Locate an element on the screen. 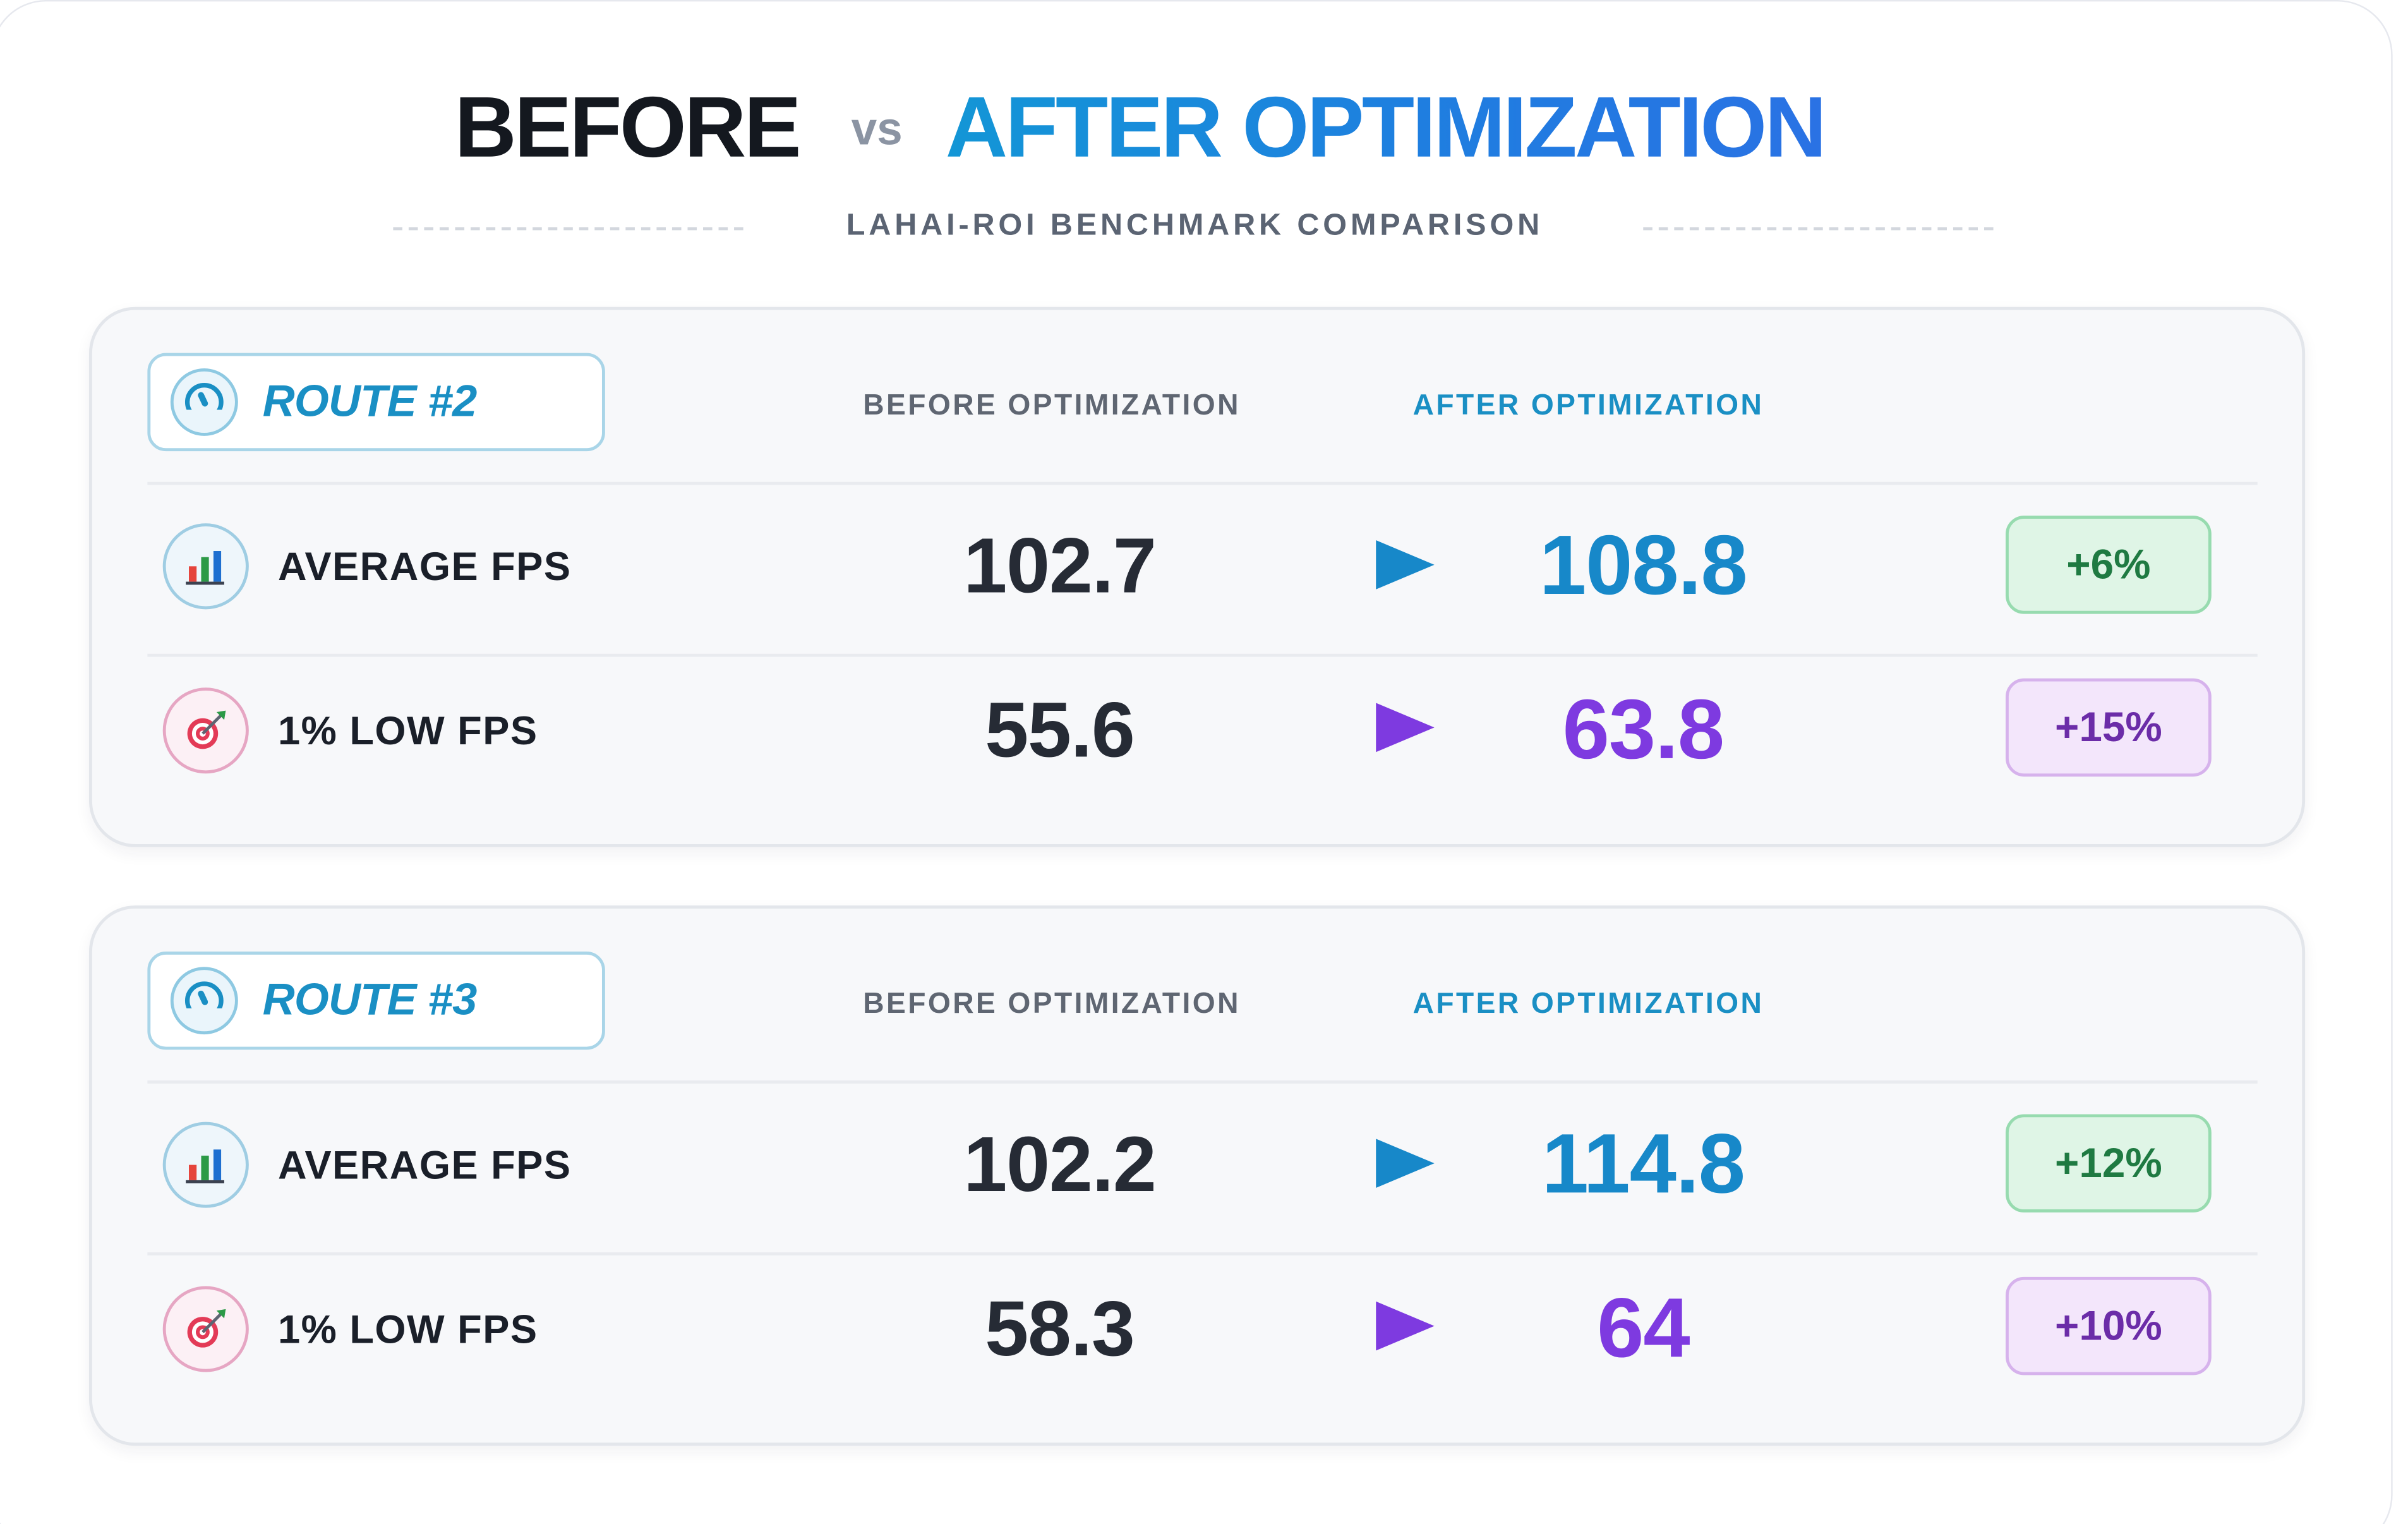 Image resolution: width=2408 pixels, height=1524 pixels. page-subtitle: LAHAI-ROI BENCHMARK COMPARISON is located at coordinates (1195, 226).